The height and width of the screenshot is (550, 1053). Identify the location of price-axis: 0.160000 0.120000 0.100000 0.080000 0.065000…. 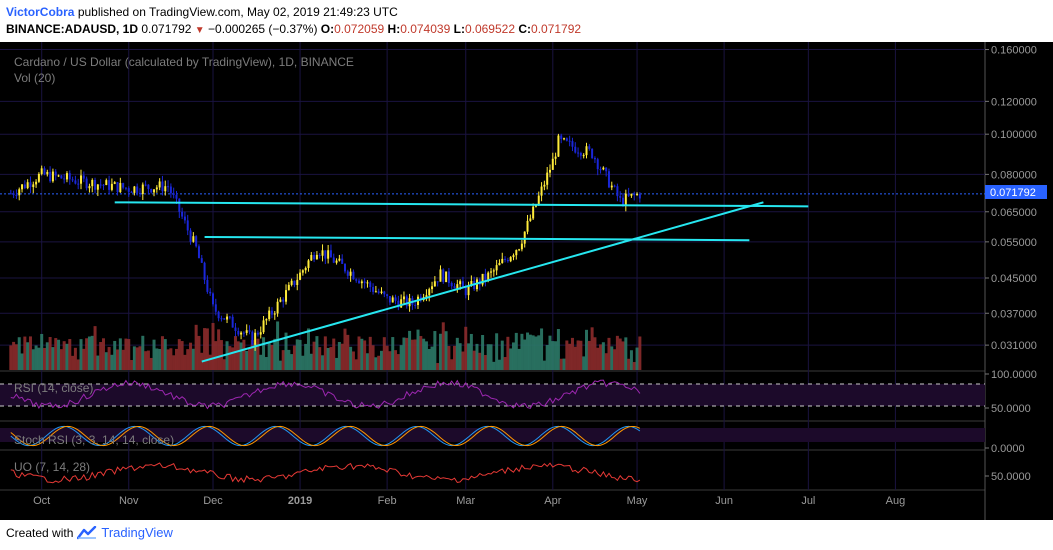
(1011, 264).